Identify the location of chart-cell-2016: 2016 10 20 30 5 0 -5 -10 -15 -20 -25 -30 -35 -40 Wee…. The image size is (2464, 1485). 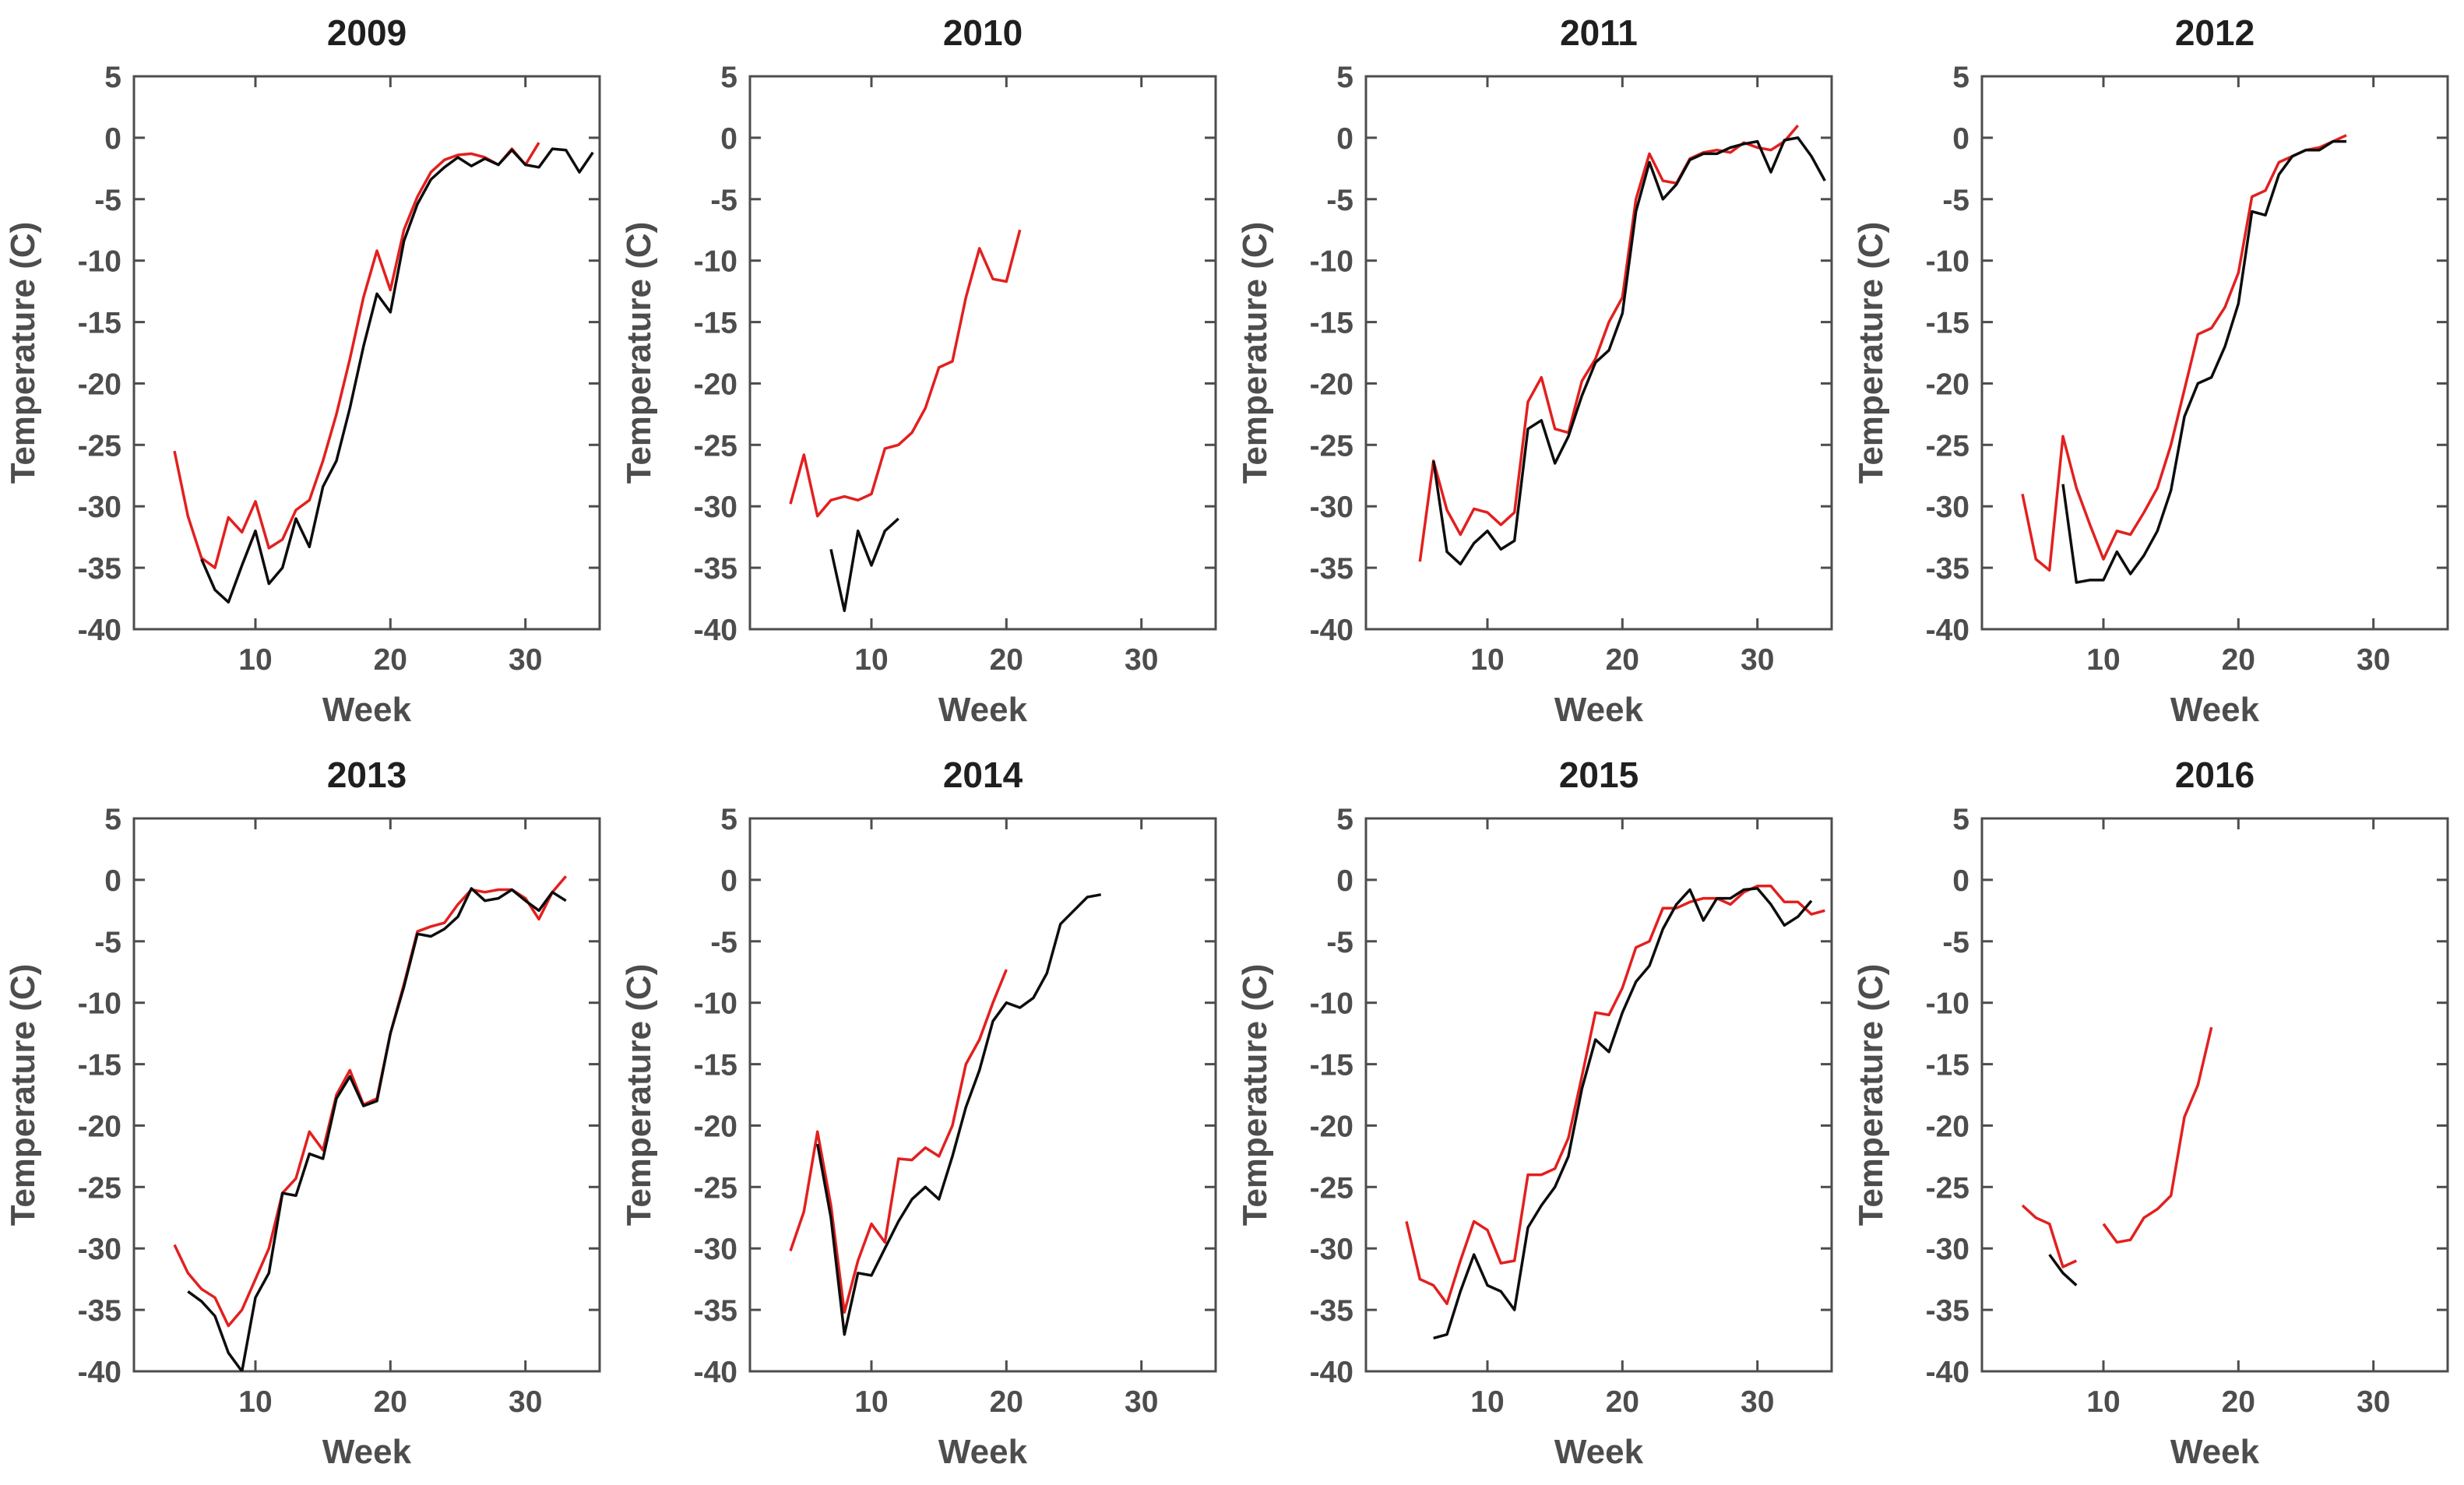
(2156, 1113).